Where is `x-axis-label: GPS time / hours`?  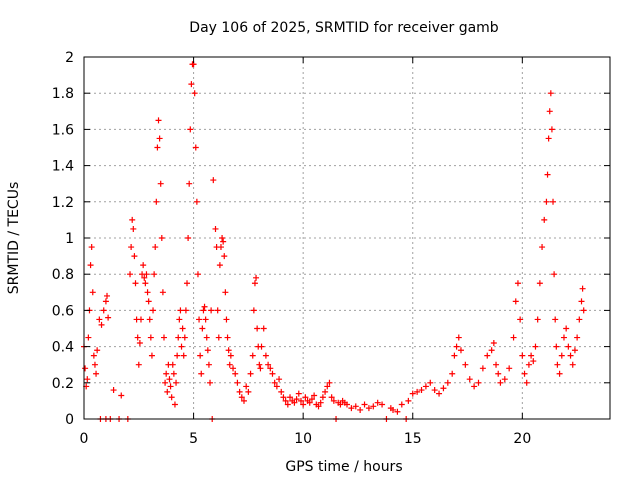
x-axis-label: GPS time / hours is located at coordinates (343, 467).